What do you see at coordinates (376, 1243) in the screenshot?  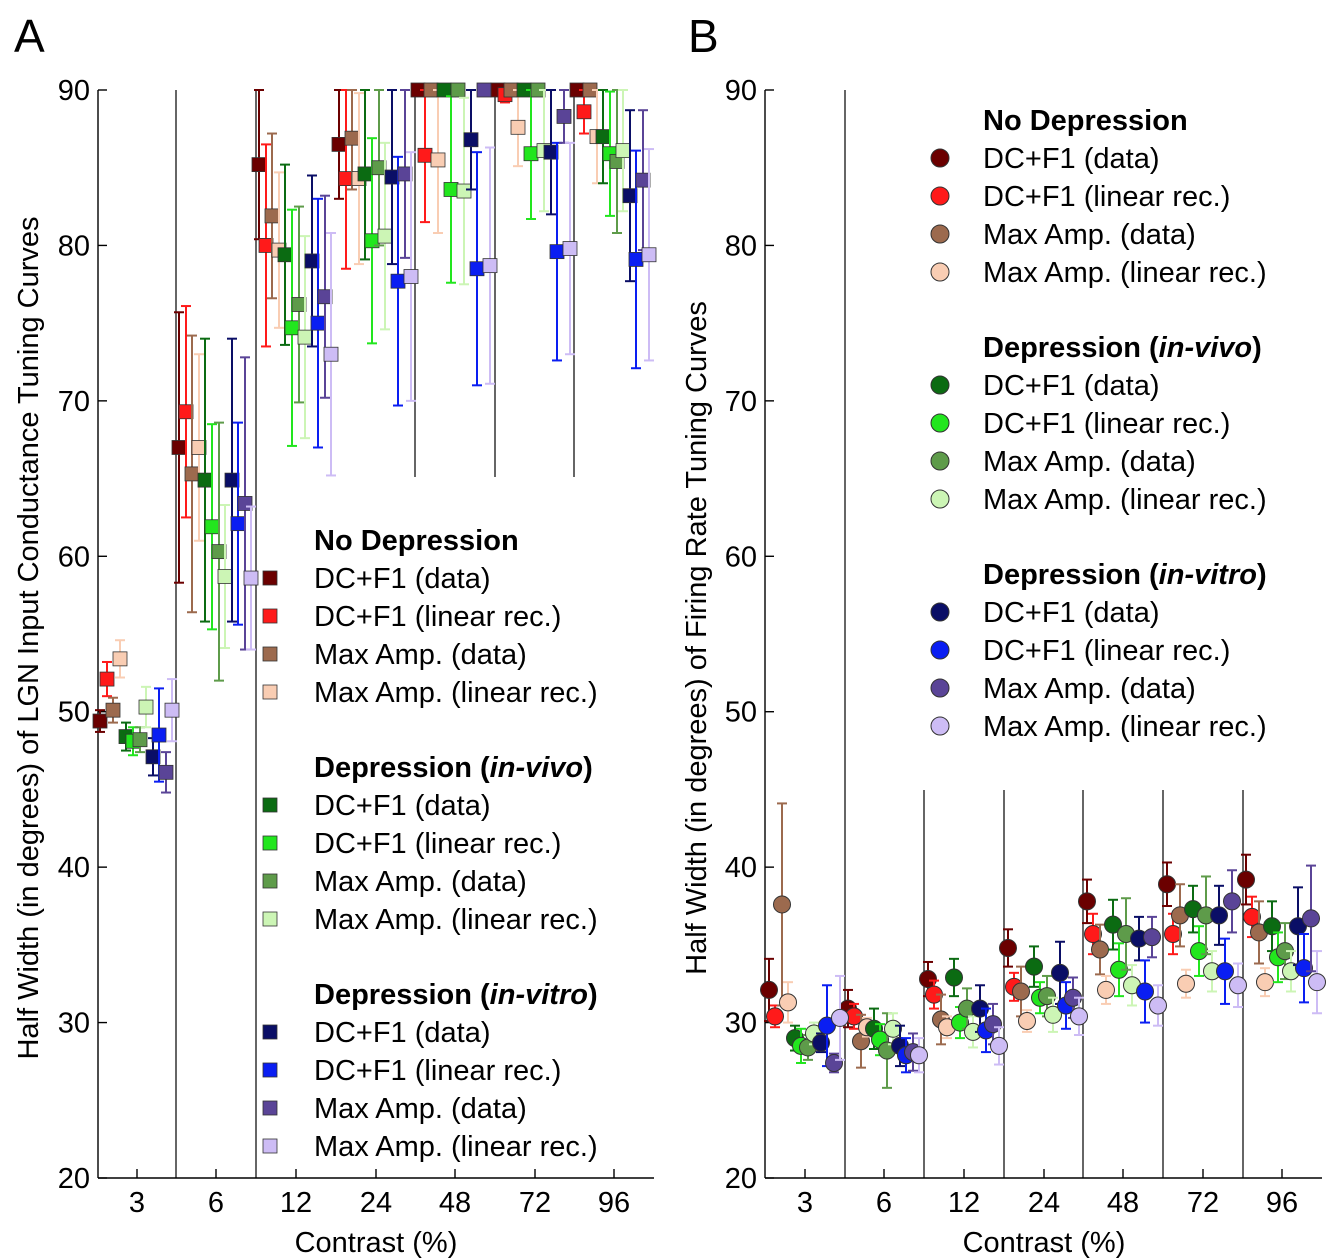 I see `panel-a-x-axis-label: Contrast (%)` at bounding box center [376, 1243].